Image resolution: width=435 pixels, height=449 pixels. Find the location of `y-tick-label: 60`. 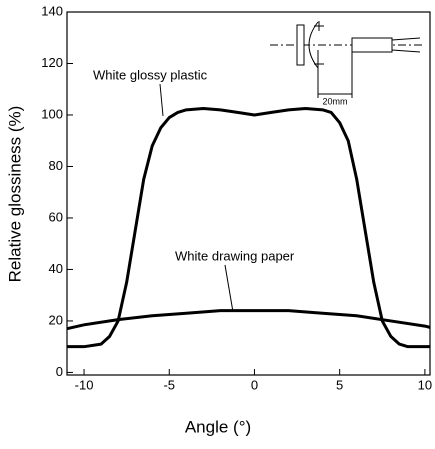

y-tick-label: 60 is located at coordinates (56, 216).